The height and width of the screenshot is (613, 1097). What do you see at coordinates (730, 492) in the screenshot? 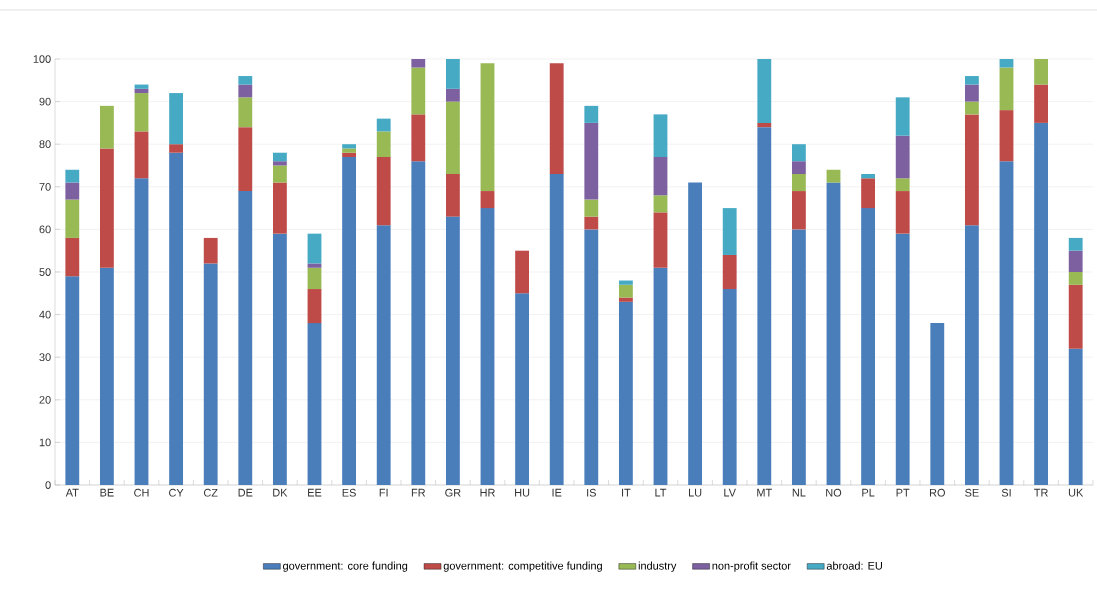
I see `x-tick-label: LV` at bounding box center [730, 492].